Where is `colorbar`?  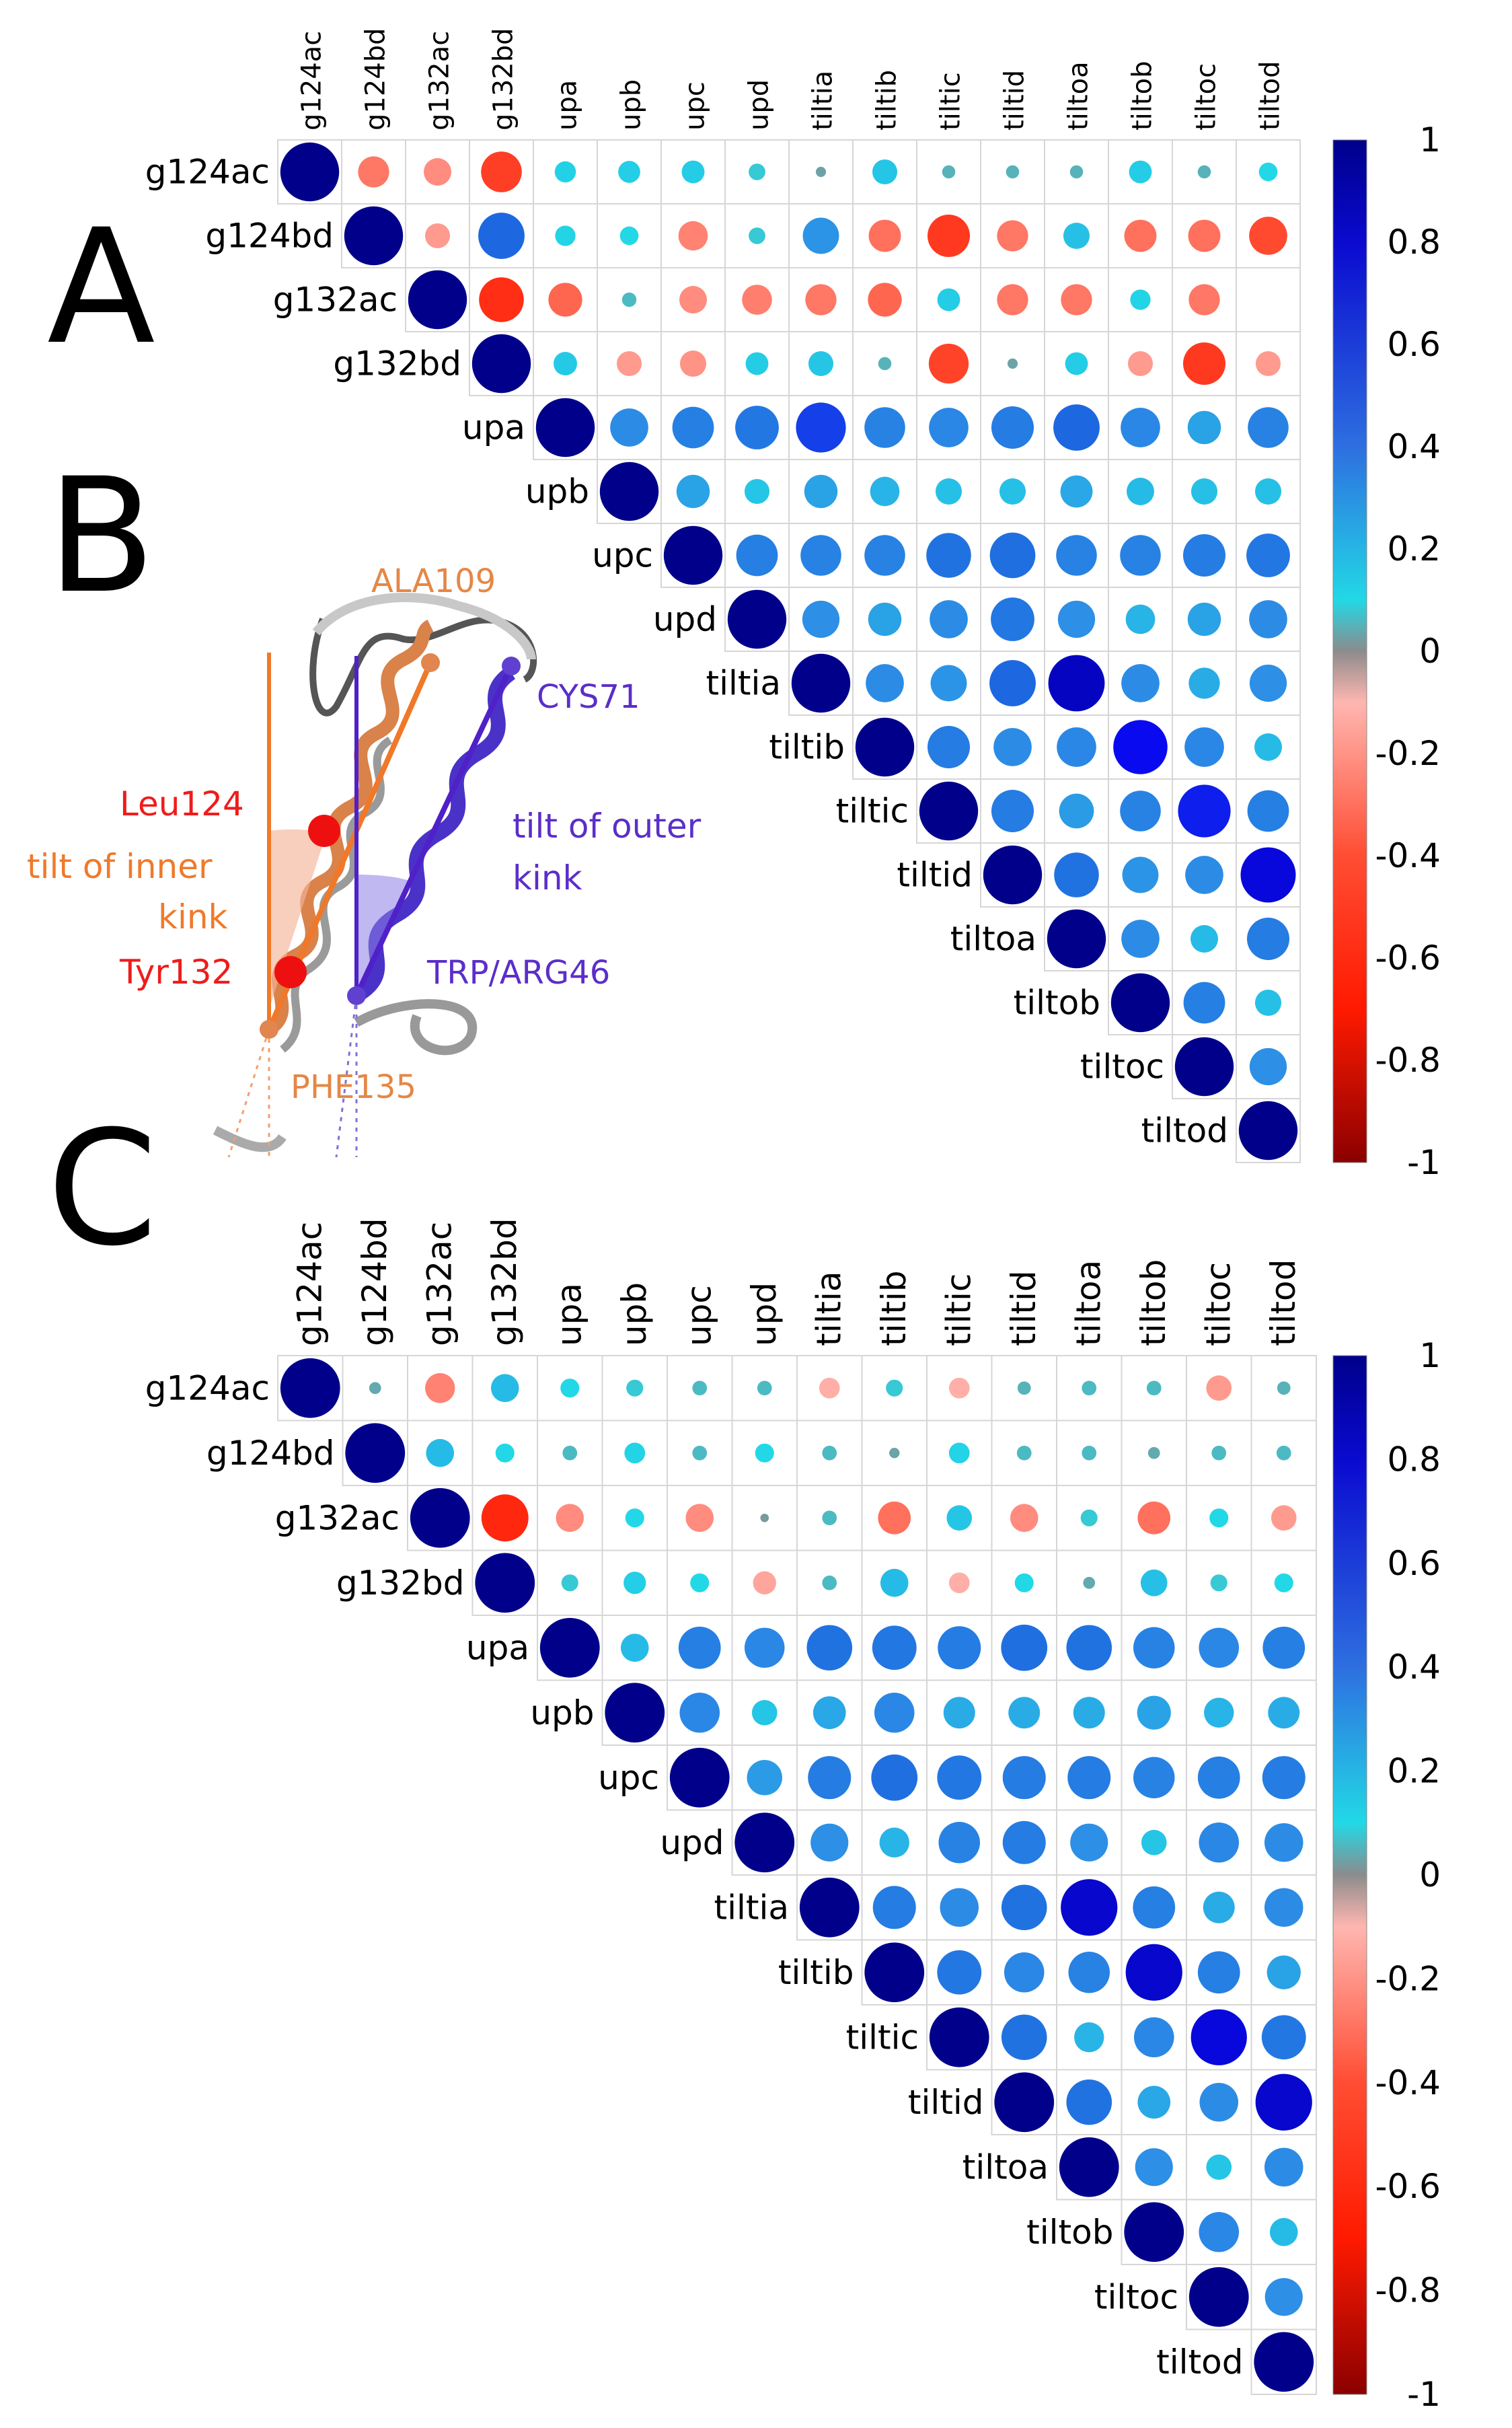 colorbar is located at coordinates (1349, 651).